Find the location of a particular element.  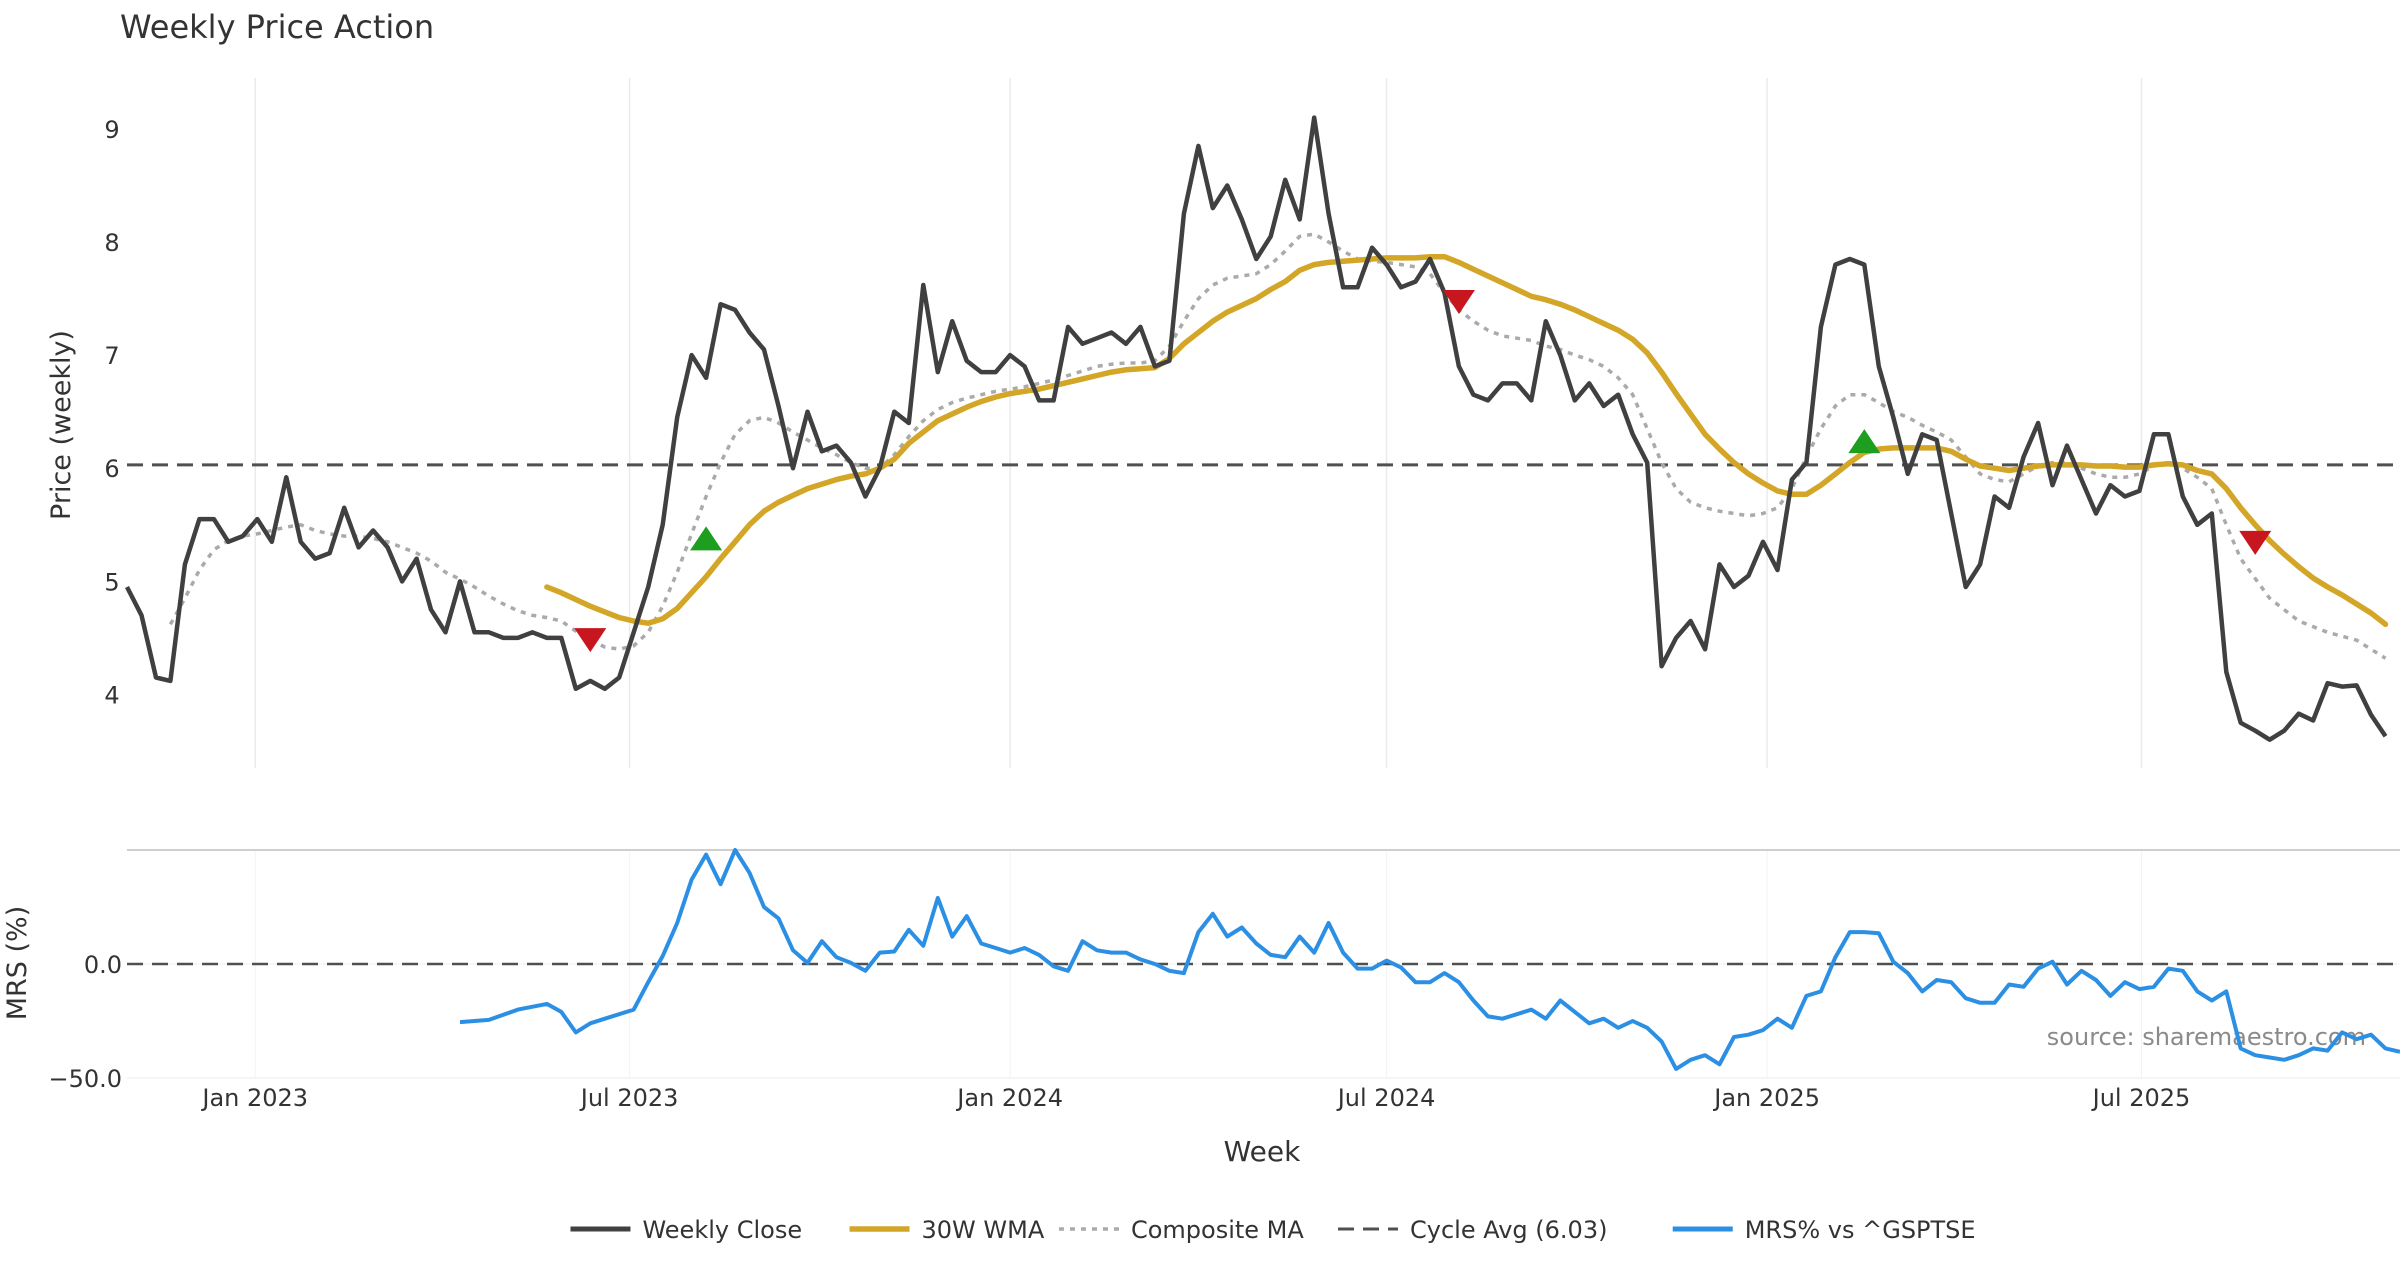

x-tick-label: Jan 2024 is located at coordinates (1009, 1098).